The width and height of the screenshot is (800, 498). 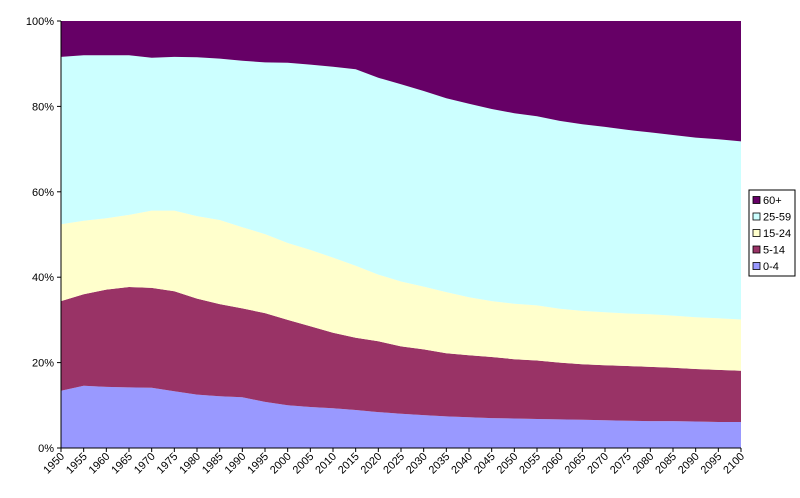 What do you see at coordinates (440, 464) in the screenshot?
I see `x-tick-label: 2035` at bounding box center [440, 464].